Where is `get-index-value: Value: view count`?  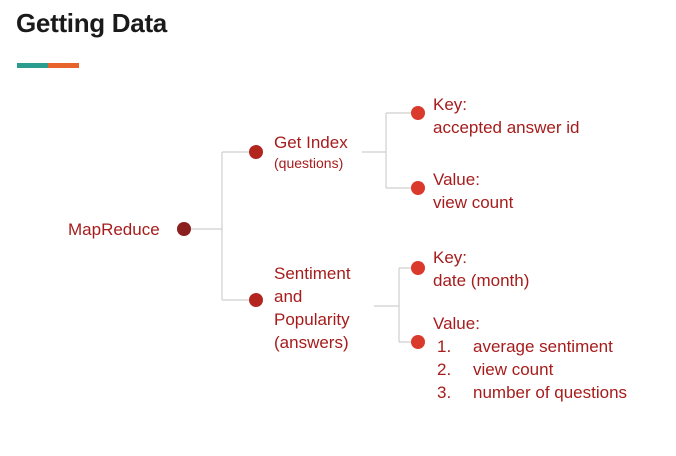
get-index-value: Value: view count is located at coordinates (473, 191).